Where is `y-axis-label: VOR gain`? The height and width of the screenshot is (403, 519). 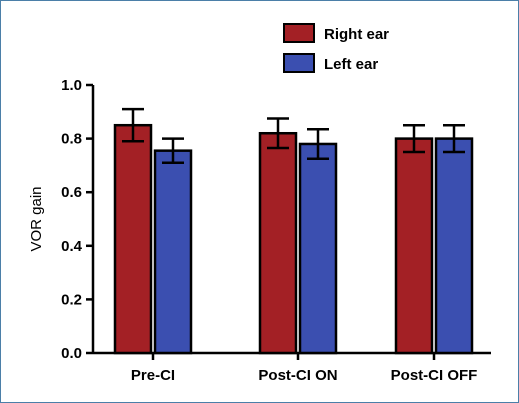 y-axis-label: VOR gain is located at coordinates (36, 218).